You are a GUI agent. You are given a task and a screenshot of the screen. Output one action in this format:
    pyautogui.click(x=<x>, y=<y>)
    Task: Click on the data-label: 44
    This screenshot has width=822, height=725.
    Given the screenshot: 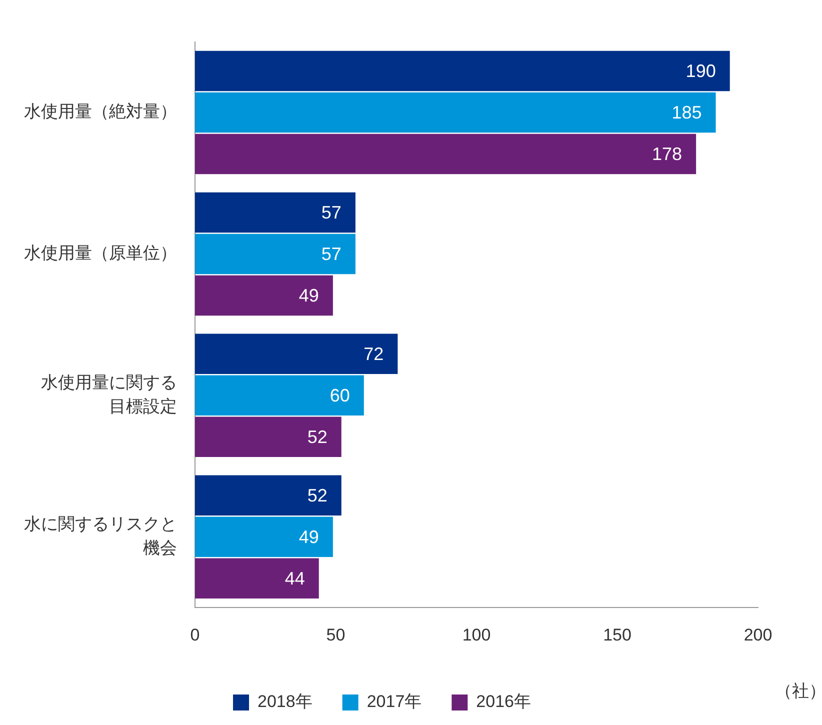 What is the action you would take?
    pyautogui.click(x=294, y=578)
    